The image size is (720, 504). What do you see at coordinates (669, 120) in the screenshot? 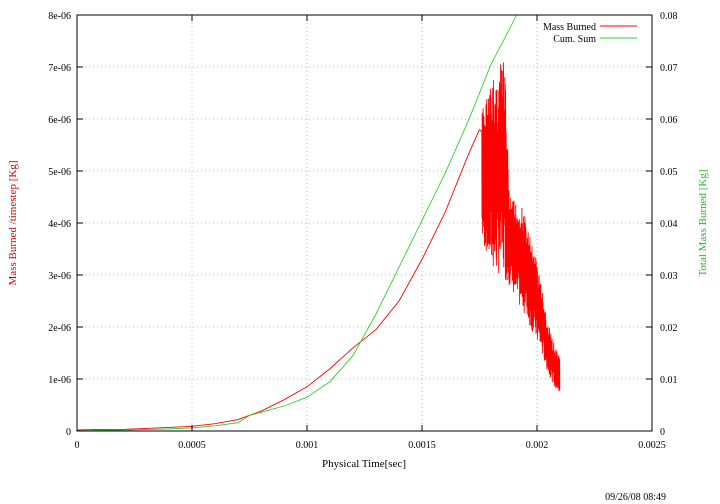
I see `y2-tick-label: 0.06` at bounding box center [669, 120].